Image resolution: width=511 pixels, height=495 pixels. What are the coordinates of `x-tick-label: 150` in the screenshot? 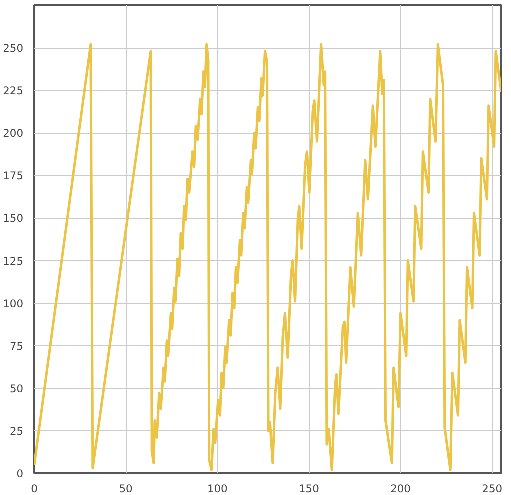 It's located at (309, 488).